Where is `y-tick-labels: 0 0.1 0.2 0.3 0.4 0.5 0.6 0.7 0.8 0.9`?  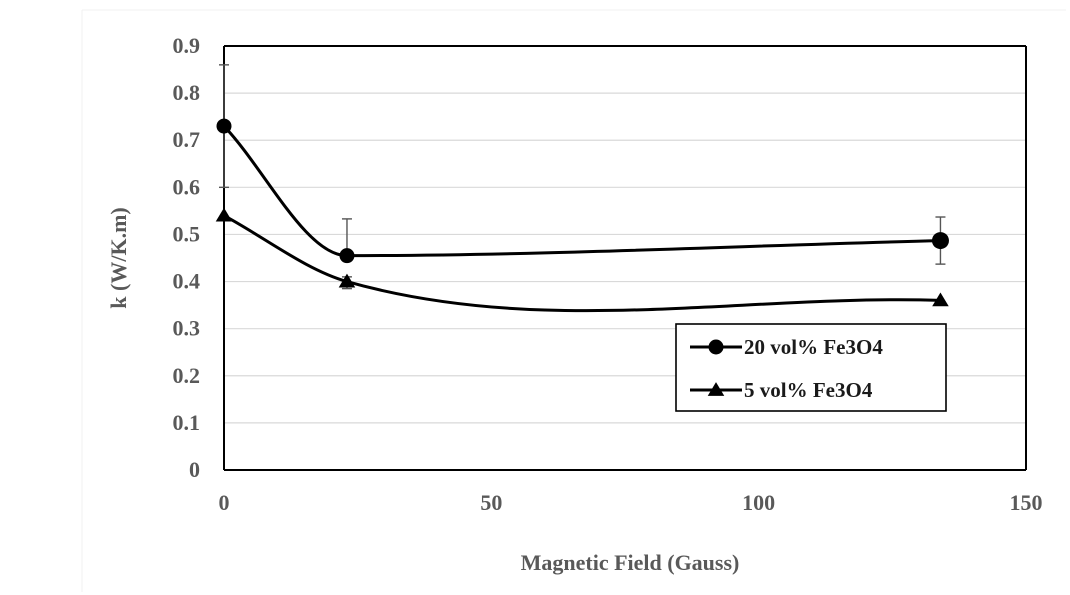 y-tick-labels: 0 0.1 0.2 0.3 0.4 0.5 0.6 0.7 0.8 0.9 is located at coordinates (187, 257).